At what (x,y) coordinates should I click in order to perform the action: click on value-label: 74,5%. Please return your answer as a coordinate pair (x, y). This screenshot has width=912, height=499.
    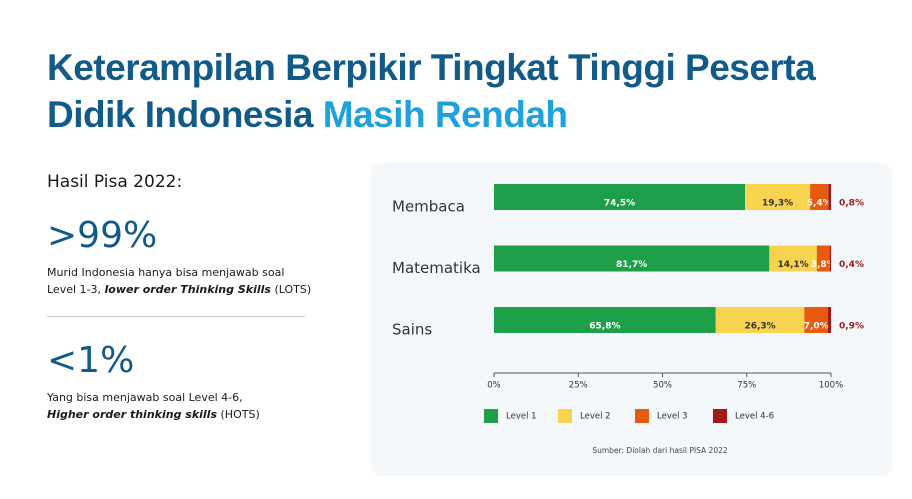
    Looking at the image, I should click on (619, 204).